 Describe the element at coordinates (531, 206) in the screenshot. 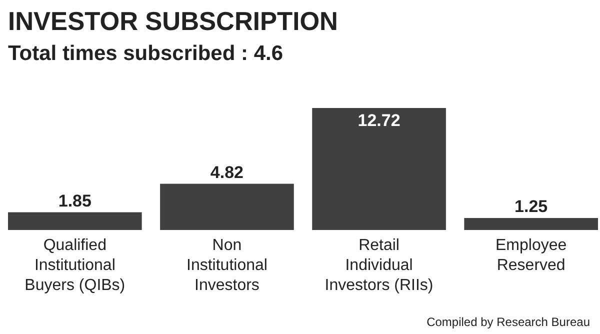

I see `data-label: 1.25` at that location.